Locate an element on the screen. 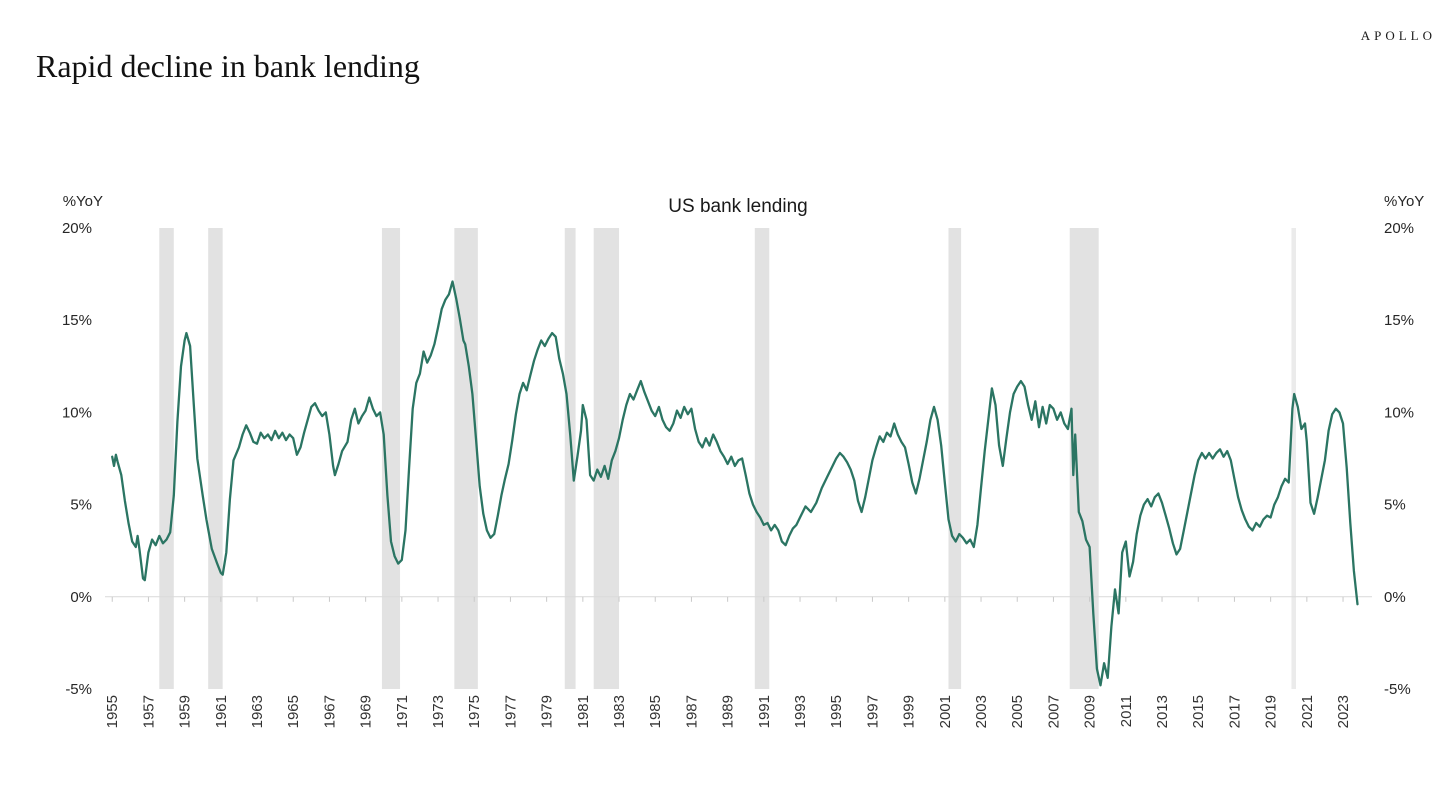 The width and height of the screenshot is (1456, 800). x-tick-label: 2015 is located at coordinates (1198, 711).